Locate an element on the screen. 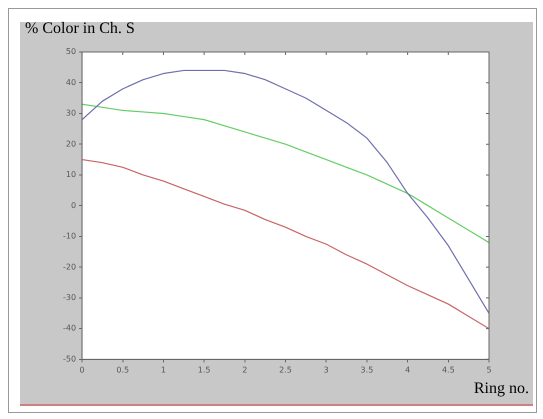 This screenshot has height=419, width=543. y-tick-label: 50 is located at coordinates (71, 51).